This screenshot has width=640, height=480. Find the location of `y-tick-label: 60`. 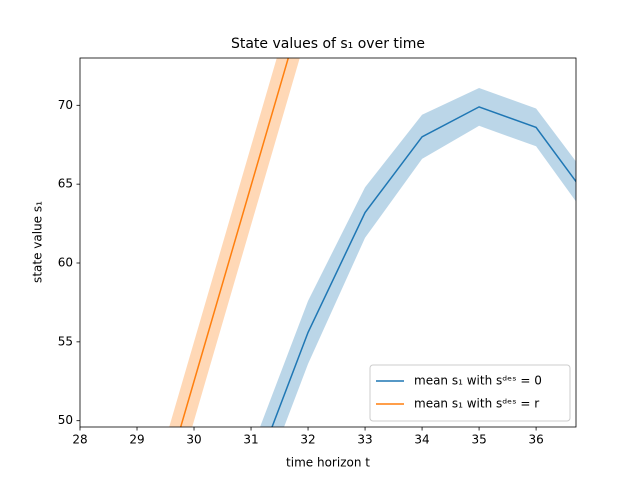

y-tick-label: 60 is located at coordinates (65, 263).